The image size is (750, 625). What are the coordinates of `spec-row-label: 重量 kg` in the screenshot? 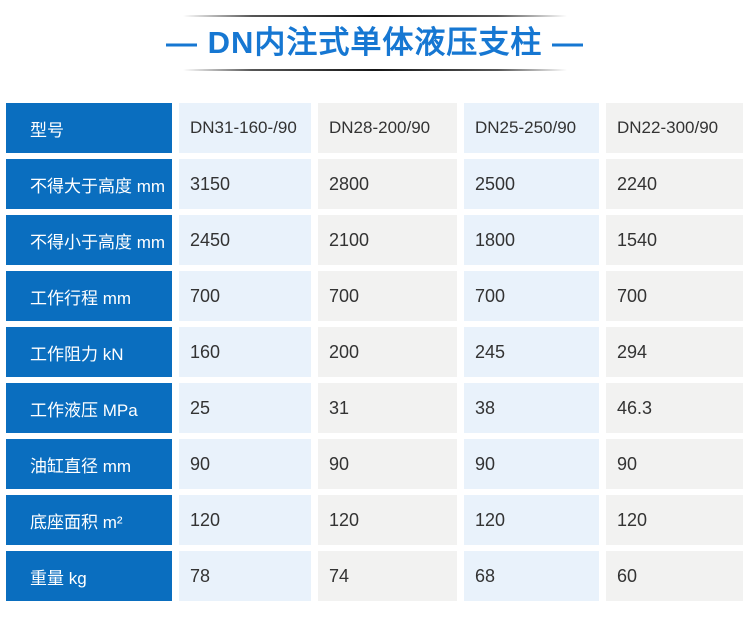 It's located at (89, 576).